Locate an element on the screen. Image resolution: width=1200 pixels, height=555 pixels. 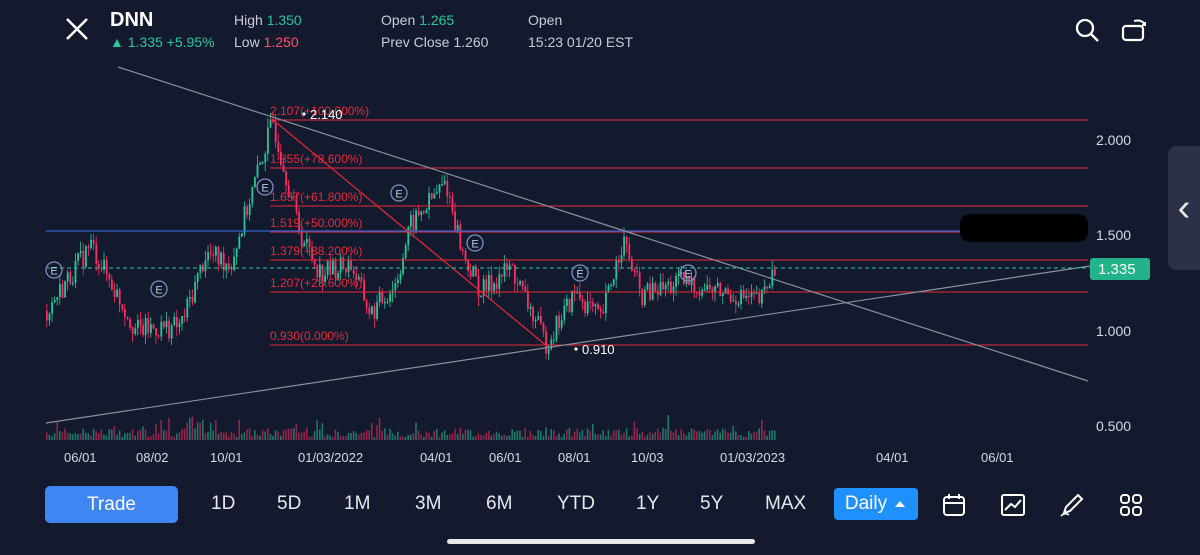
calendar-icon is located at coordinates (954, 505).